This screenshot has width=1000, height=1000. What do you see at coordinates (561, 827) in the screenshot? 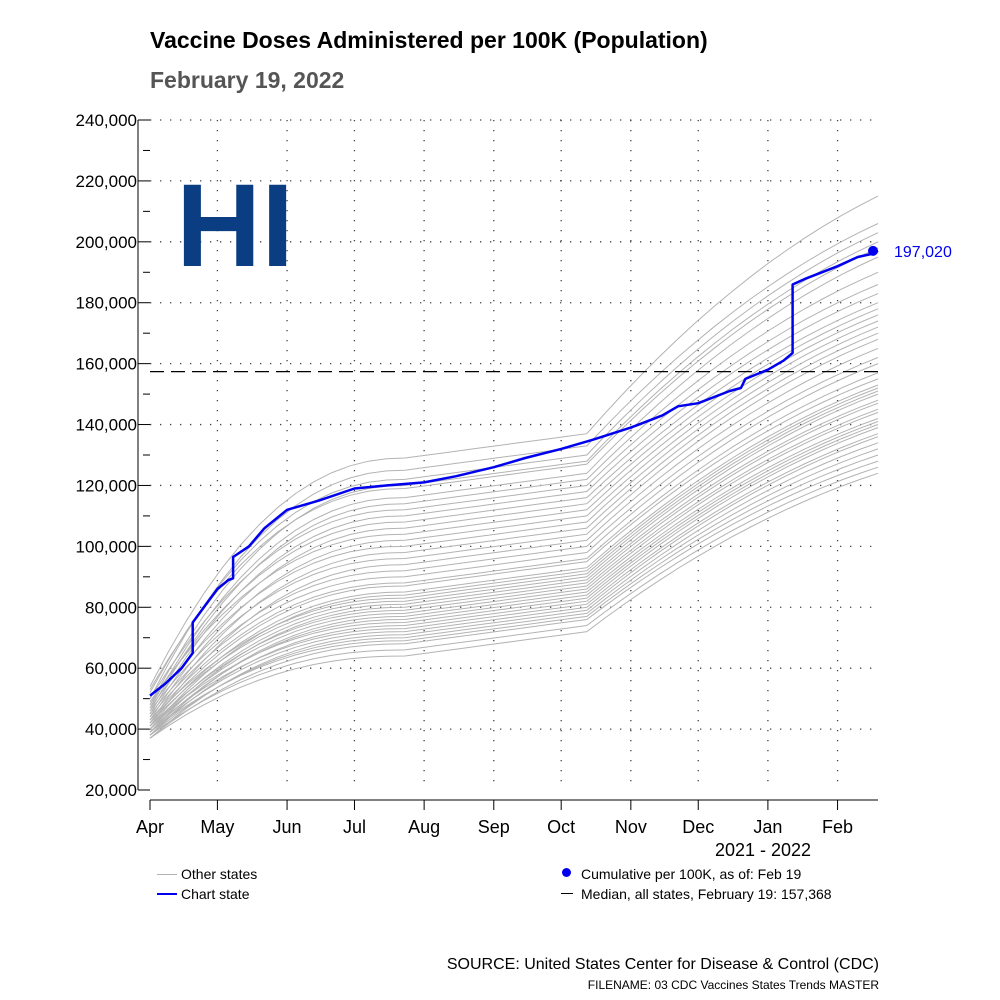
I see `x-tick-label: Oct` at bounding box center [561, 827].